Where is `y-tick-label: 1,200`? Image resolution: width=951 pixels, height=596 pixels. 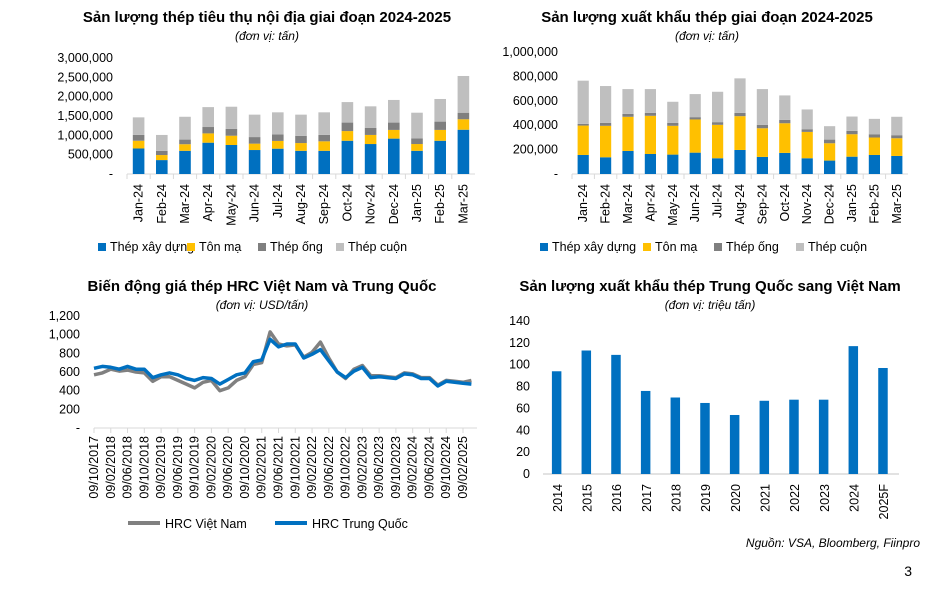 y-tick-label: 1,200 is located at coordinates (64, 316).